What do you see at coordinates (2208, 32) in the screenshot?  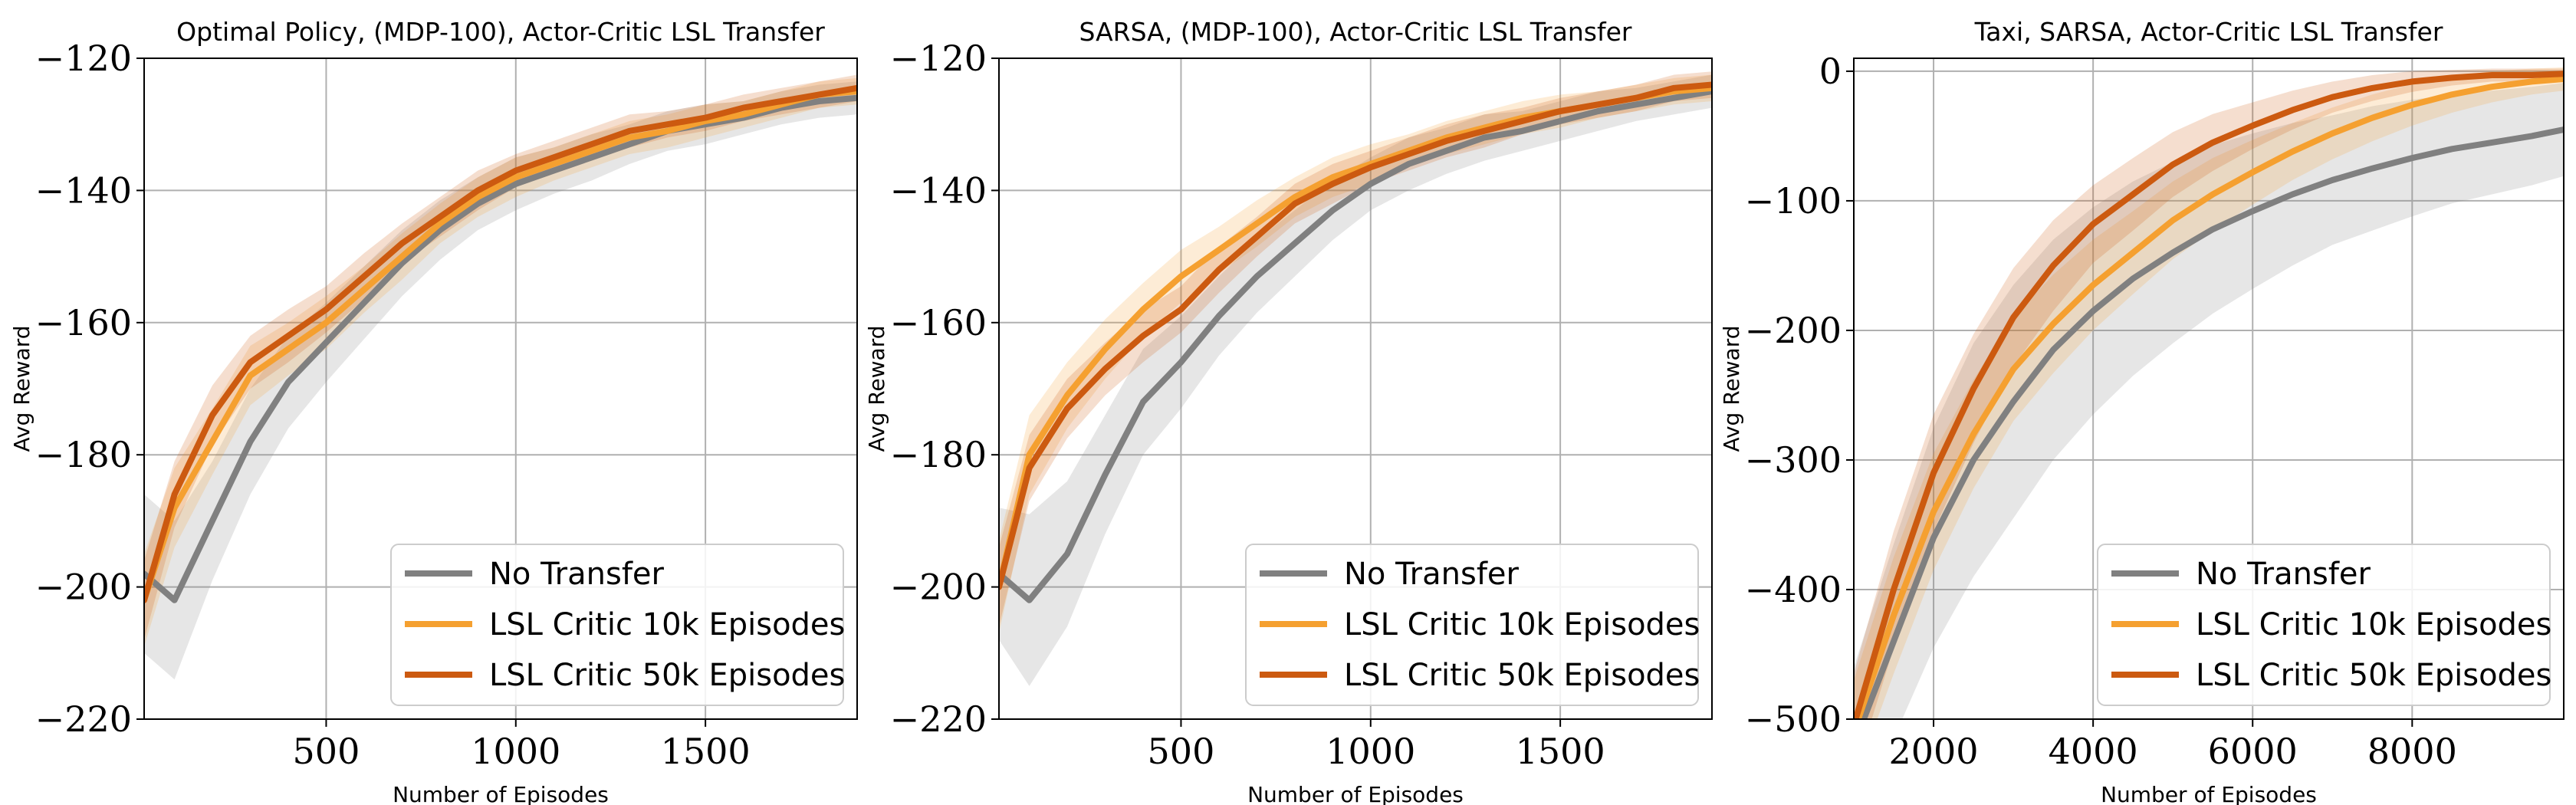 I see `chart-title: Taxi, SARSA, Actor-Critic LSL Transfer` at bounding box center [2208, 32].